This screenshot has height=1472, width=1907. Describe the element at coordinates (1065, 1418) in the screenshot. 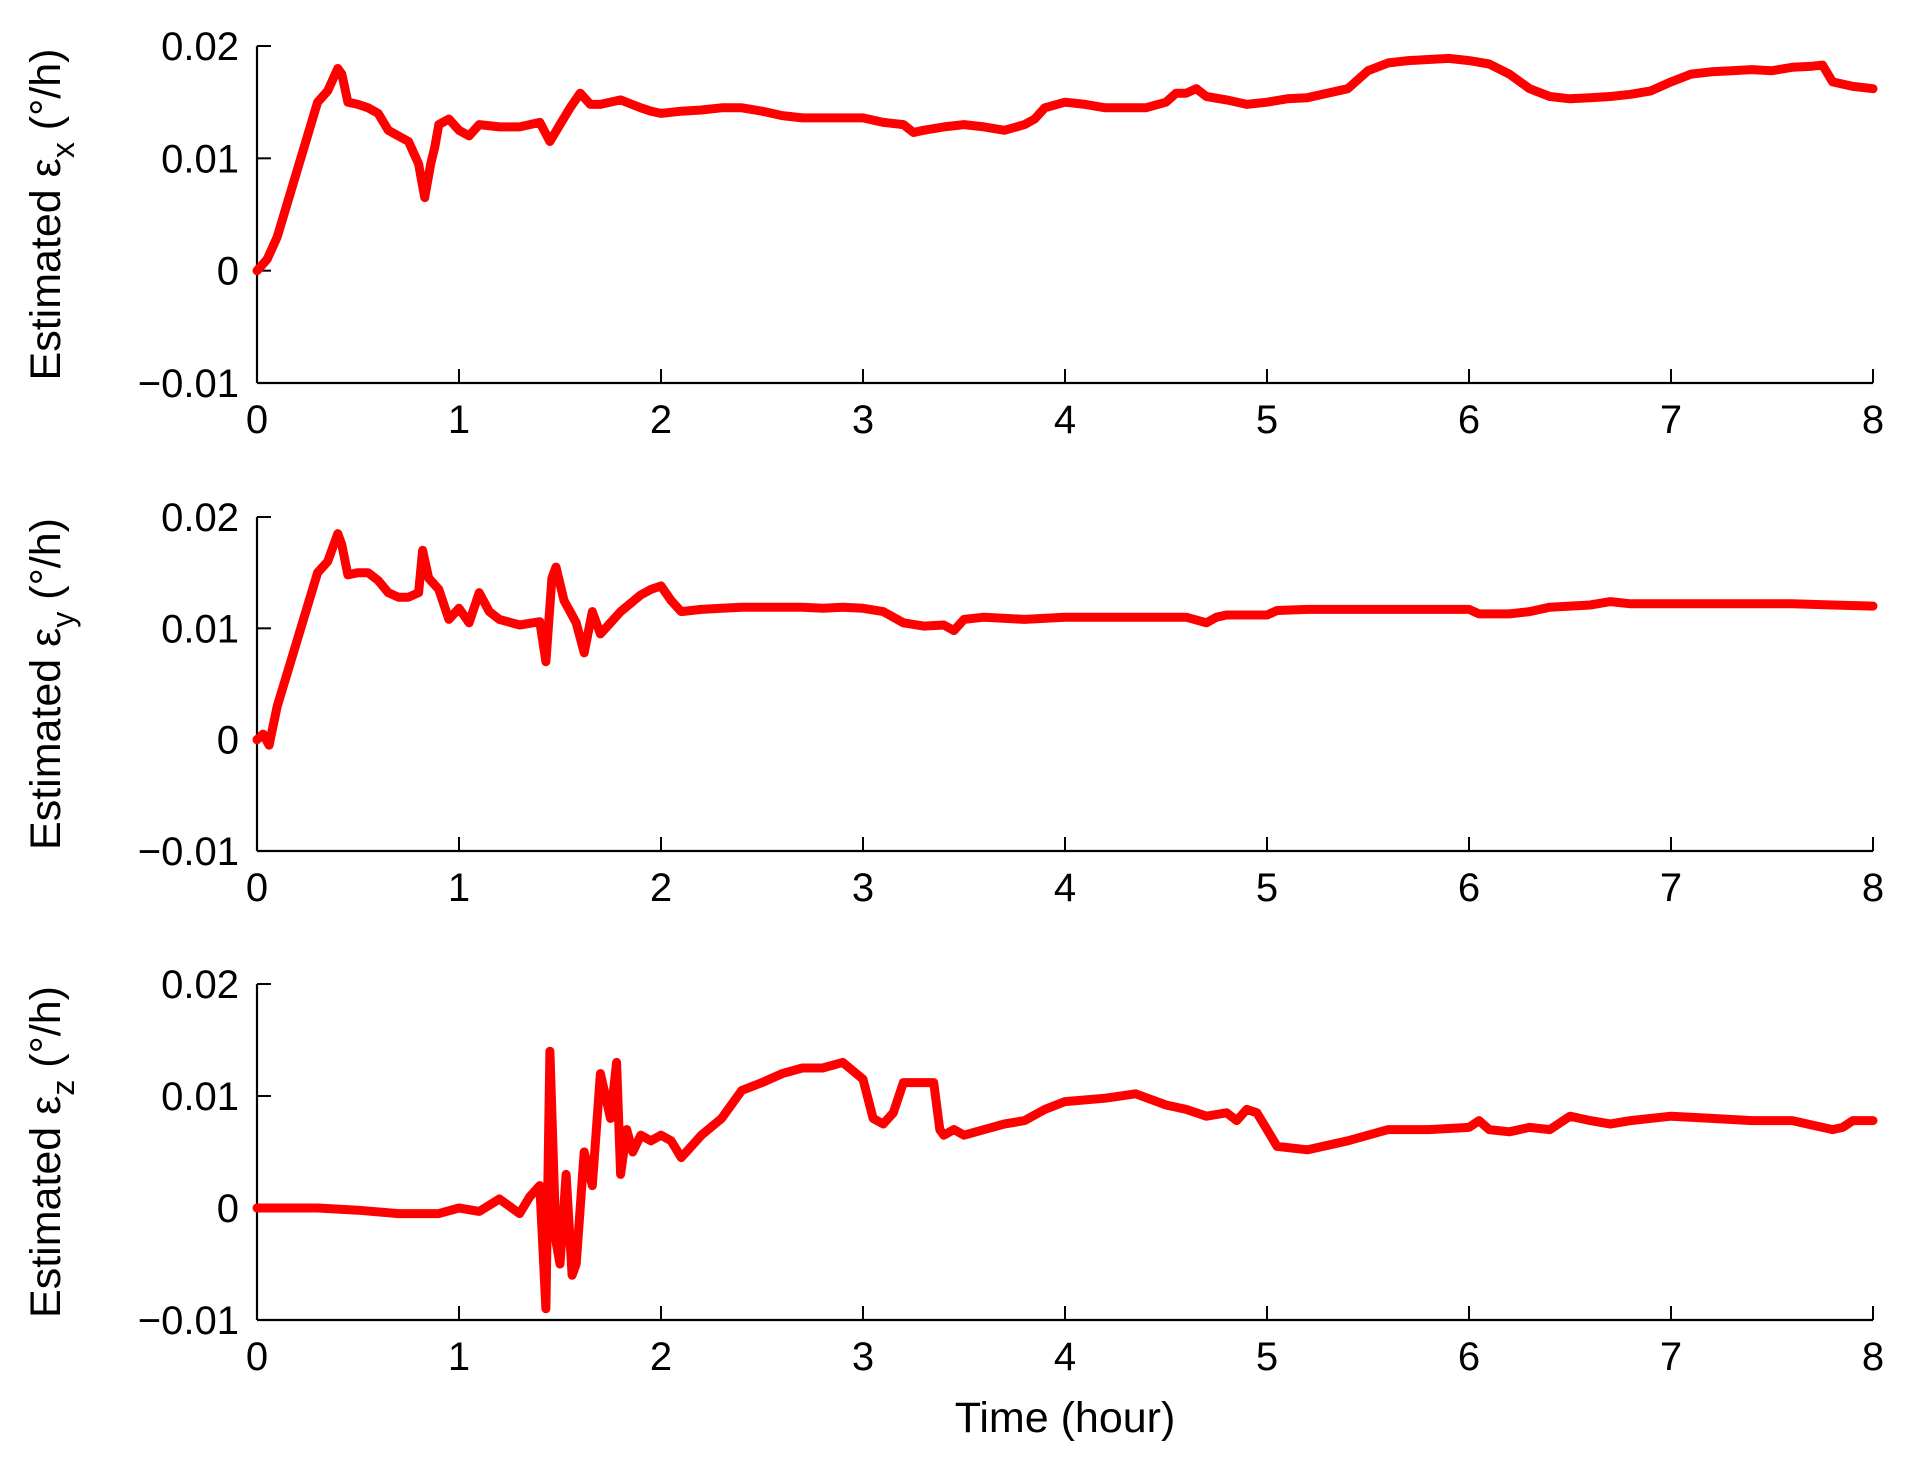

I see `x-axis-label: Time (hour)` at that location.